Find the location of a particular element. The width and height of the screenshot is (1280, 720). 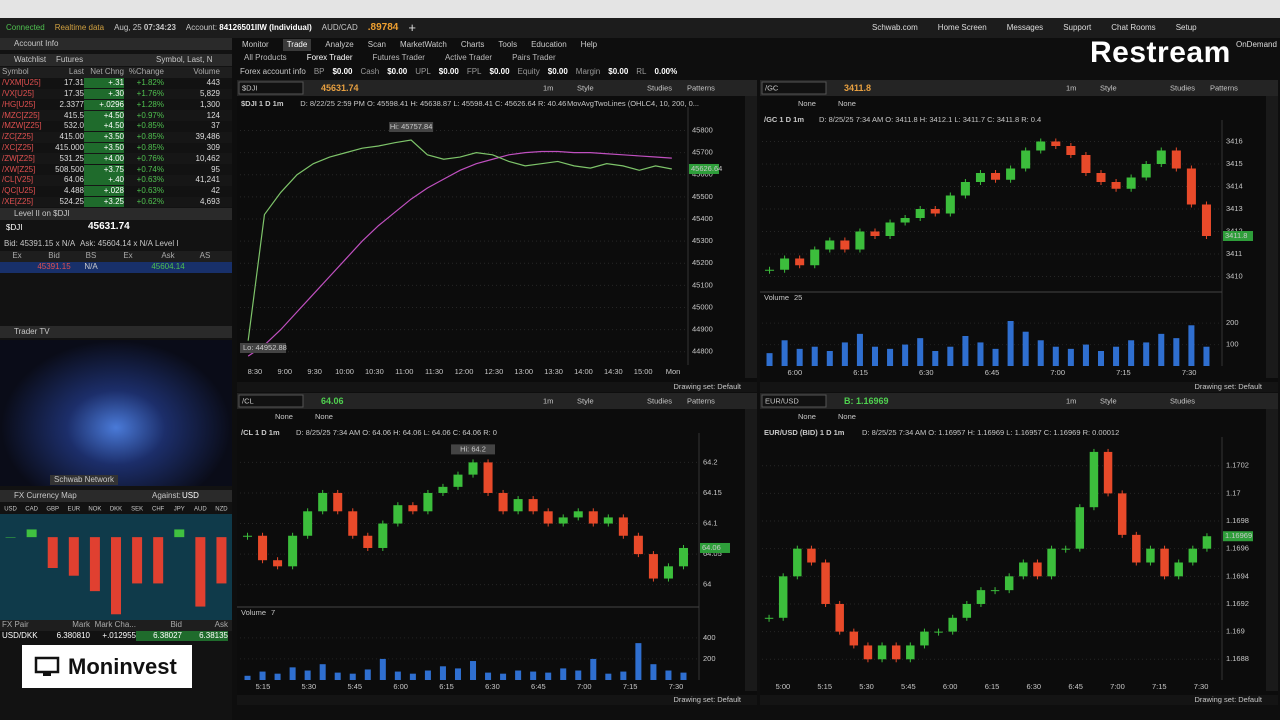

toolbar-button: Studies is located at coordinates (659, 400).